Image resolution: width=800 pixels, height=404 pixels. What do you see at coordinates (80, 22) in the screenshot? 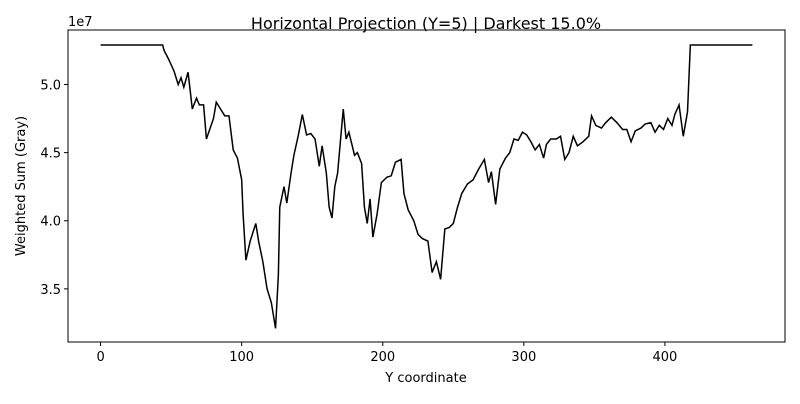
I see `y-offset-label: 1e7` at bounding box center [80, 22].